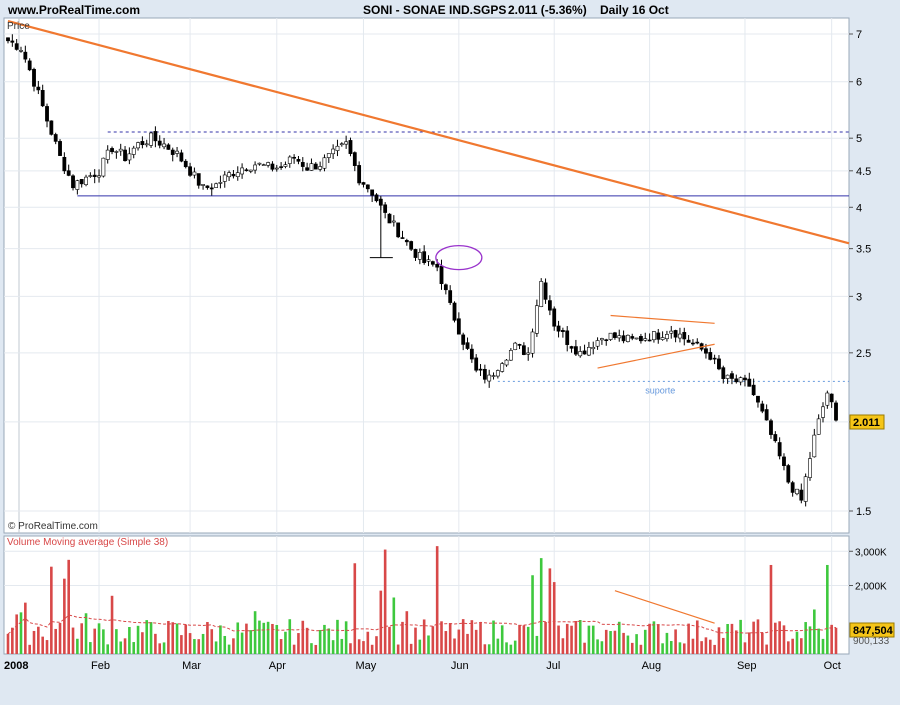 Image resolution: width=900 pixels, height=705 pixels. What do you see at coordinates (422, 600) in the screenshot?
I see `volume-bars` at bounding box center [422, 600].